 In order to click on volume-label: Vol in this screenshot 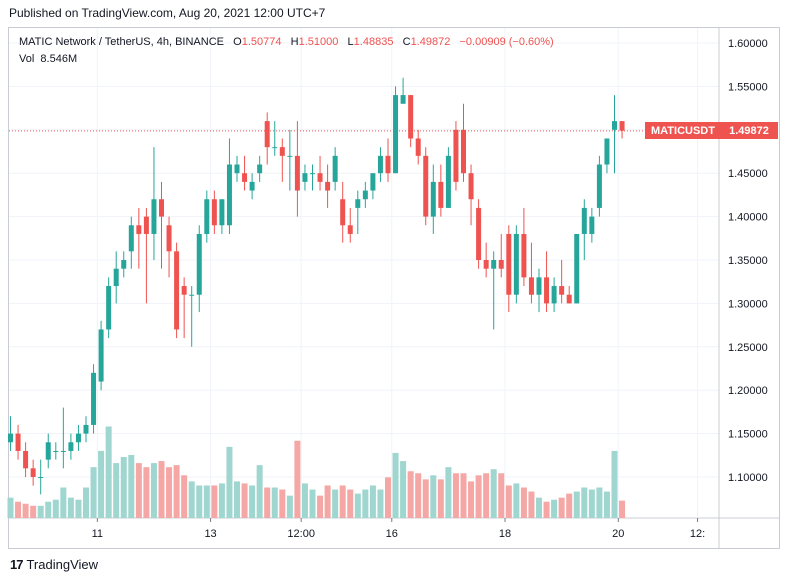, I will do `click(27, 59)`.